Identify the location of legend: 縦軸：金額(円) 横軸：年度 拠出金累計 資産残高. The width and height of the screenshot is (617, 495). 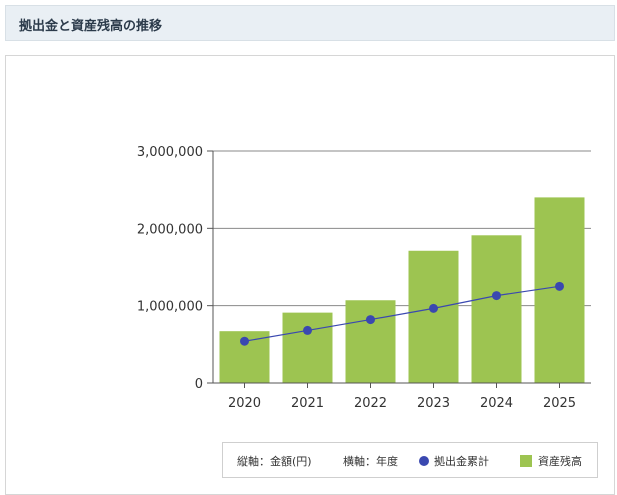
(410, 460).